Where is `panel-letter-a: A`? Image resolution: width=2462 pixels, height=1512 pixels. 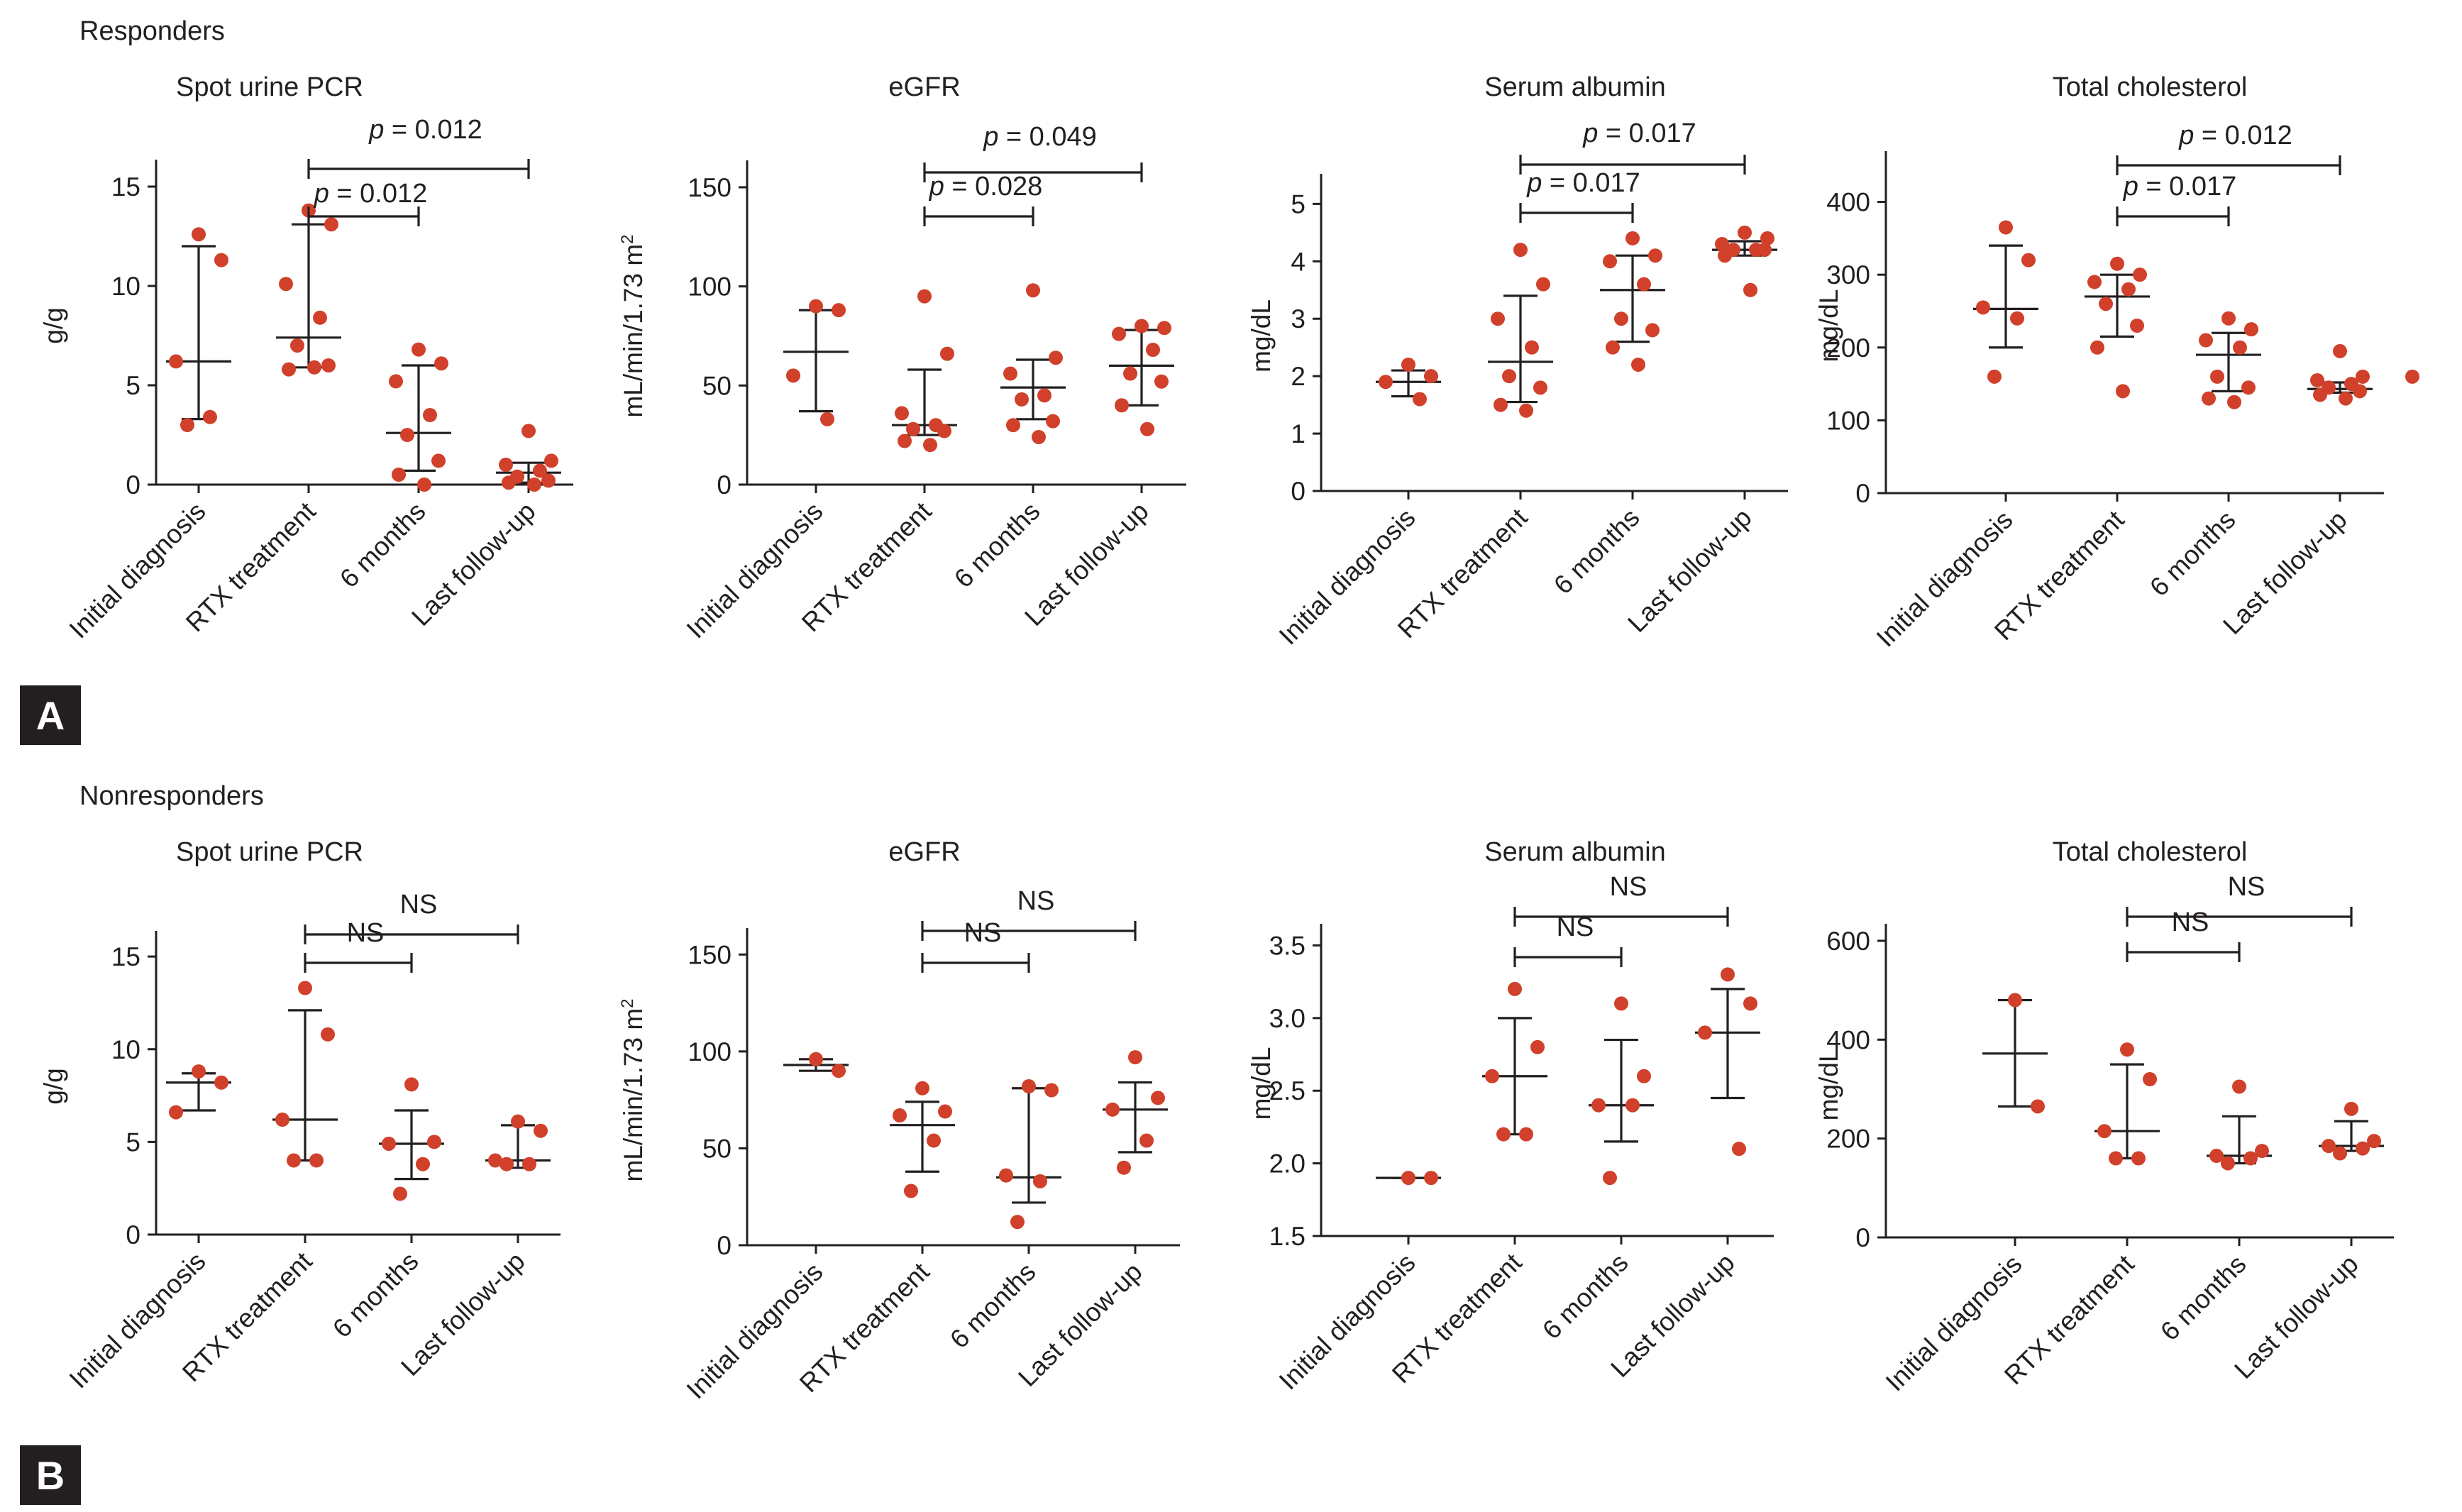
panel-letter-a: A is located at coordinates (50, 715).